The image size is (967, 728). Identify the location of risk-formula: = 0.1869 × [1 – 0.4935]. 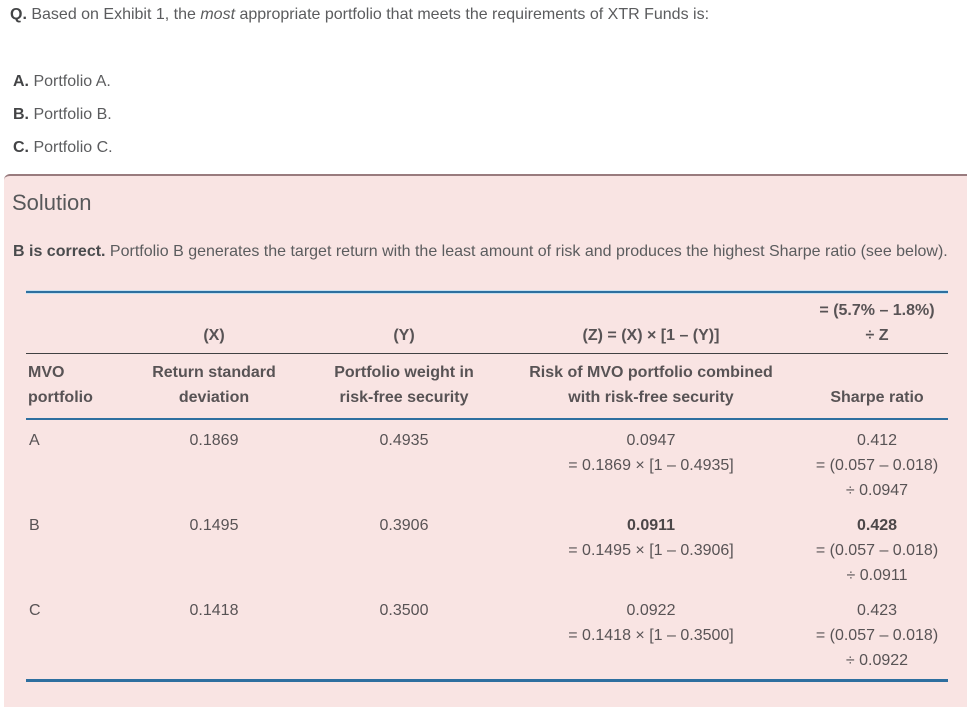
(651, 465).